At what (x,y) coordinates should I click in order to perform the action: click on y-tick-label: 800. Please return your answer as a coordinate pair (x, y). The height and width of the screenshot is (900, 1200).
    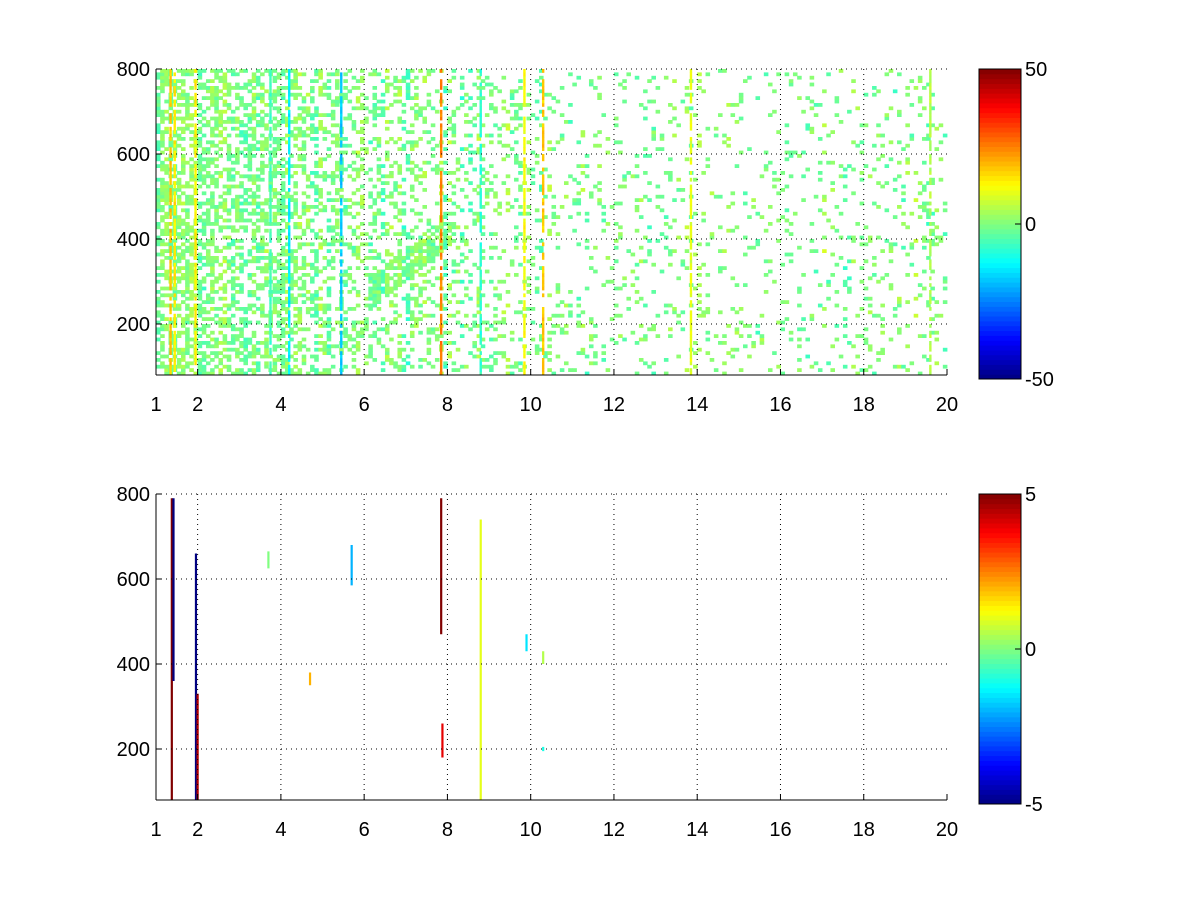
    Looking at the image, I should click on (133, 70).